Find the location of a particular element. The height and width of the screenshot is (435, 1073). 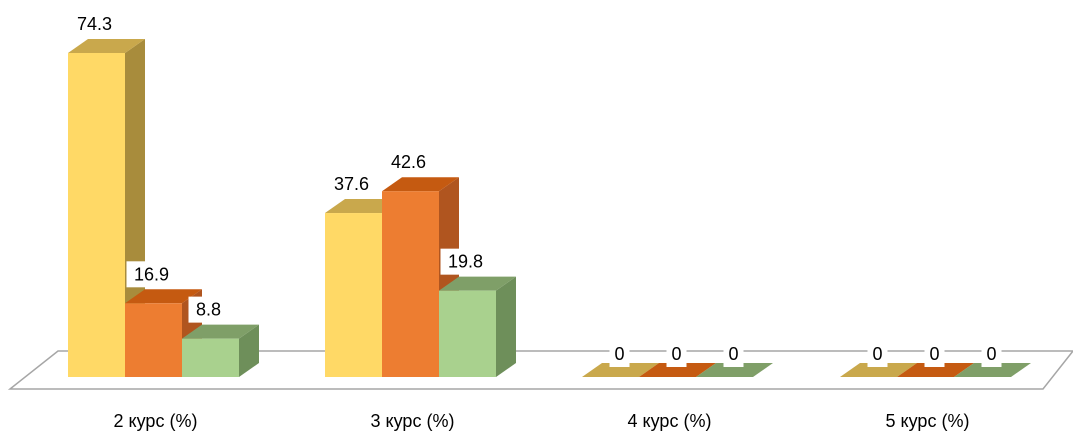

data-label-text: 8.8 is located at coordinates (208, 310).